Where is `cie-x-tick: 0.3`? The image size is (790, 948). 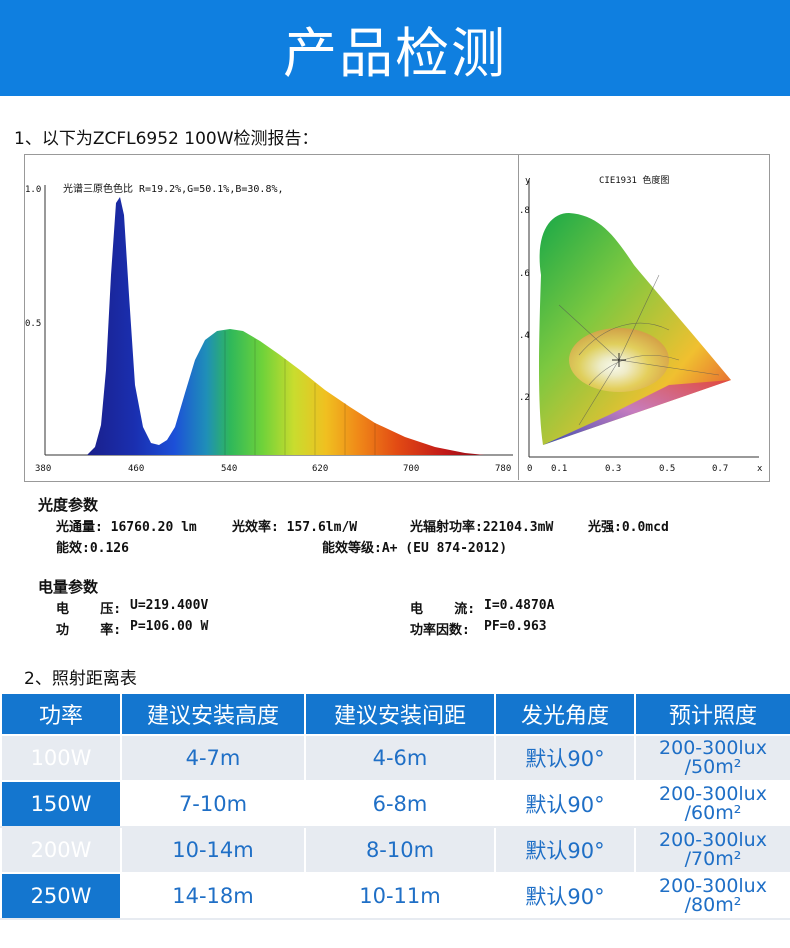 cie-x-tick: 0.3 is located at coordinates (613, 469).